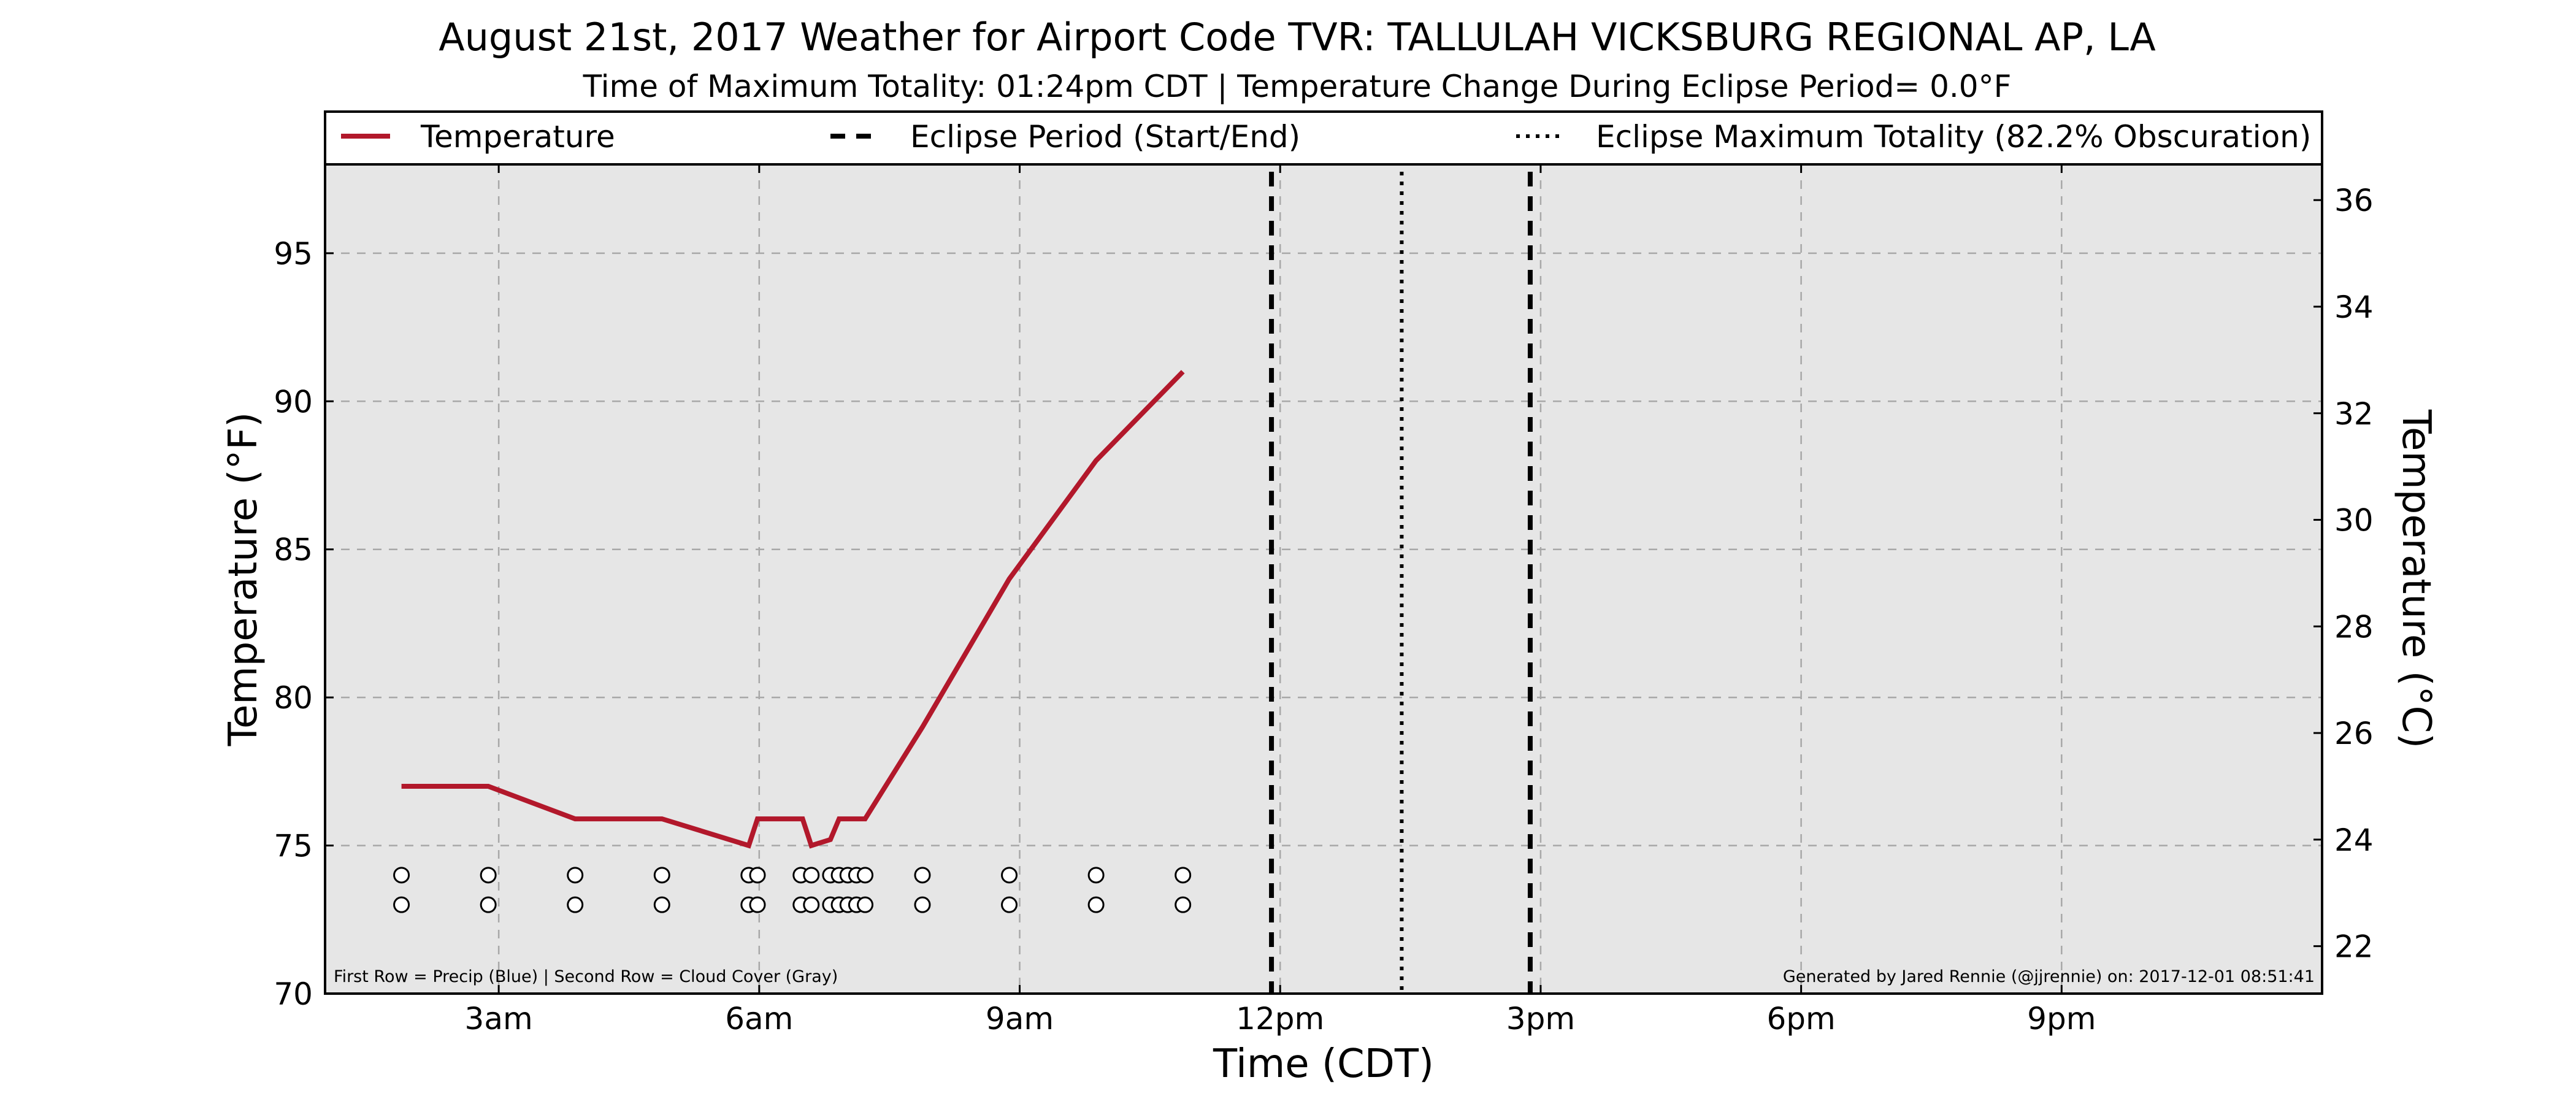 The height and width of the screenshot is (1104, 2576). What do you see at coordinates (293, 402) in the screenshot?
I see `y-tick-label: 90` at bounding box center [293, 402].